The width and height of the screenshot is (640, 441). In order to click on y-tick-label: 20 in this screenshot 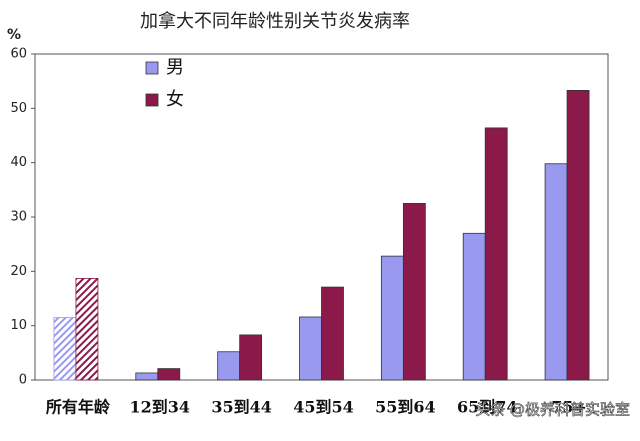, I will do `click(18, 271)`.